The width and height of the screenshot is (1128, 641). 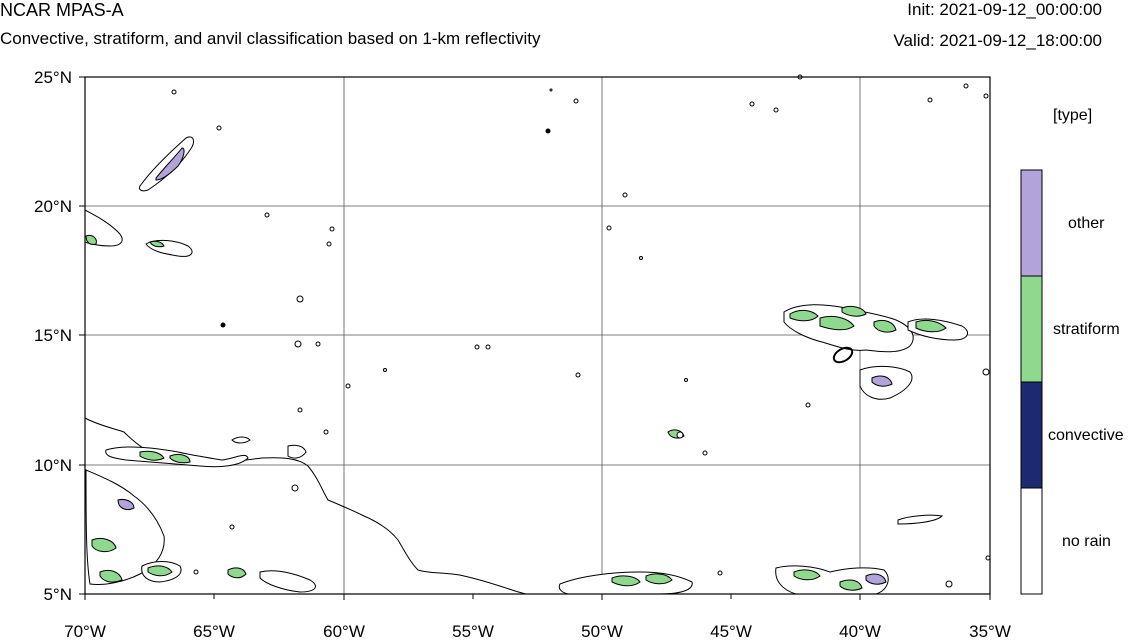 I want to click on valid-time: Valid: 2021-09-12_18:00:00, so click(x=997, y=41).